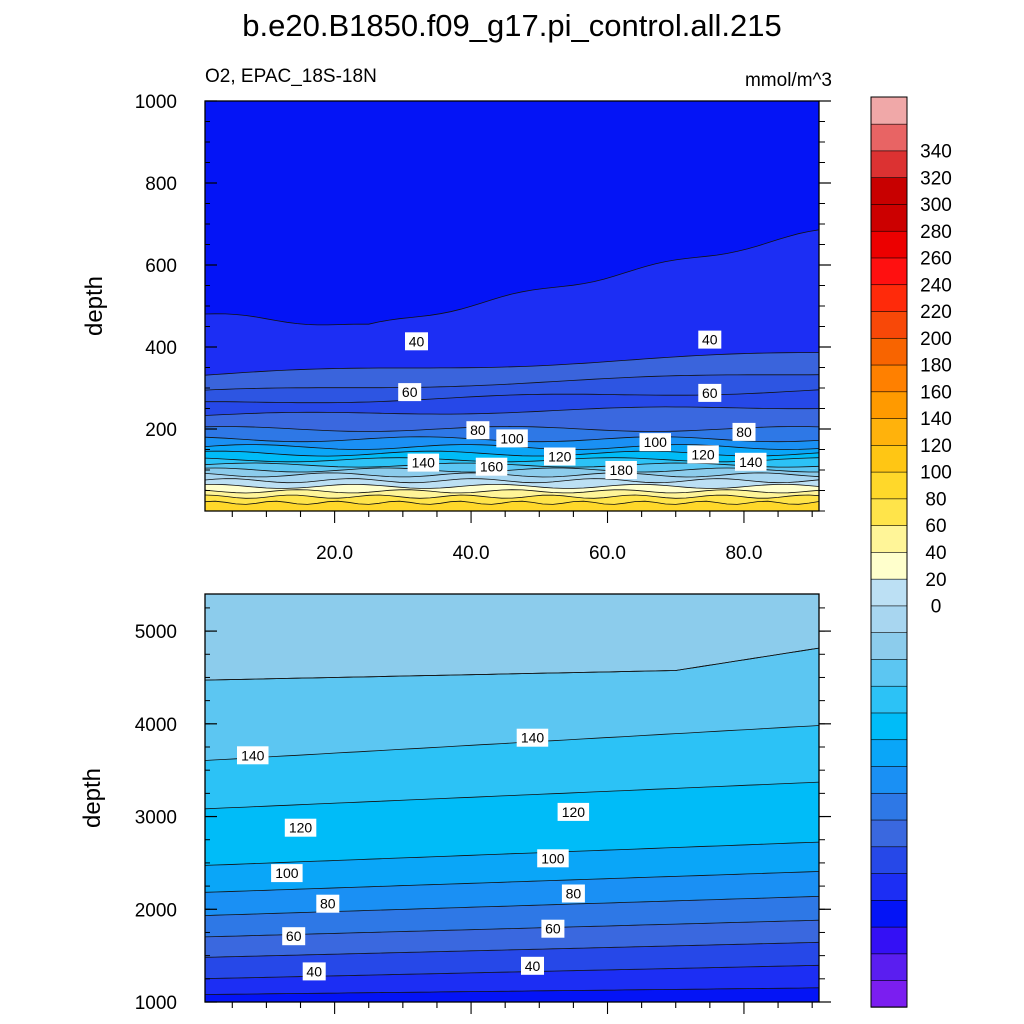 Image resolution: width=1024 pixels, height=1024 pixels. What do you see at coordinates (156, 632) in the screenshot?
I see `y-tick-label: 5000` at bounding box center [156, 632].